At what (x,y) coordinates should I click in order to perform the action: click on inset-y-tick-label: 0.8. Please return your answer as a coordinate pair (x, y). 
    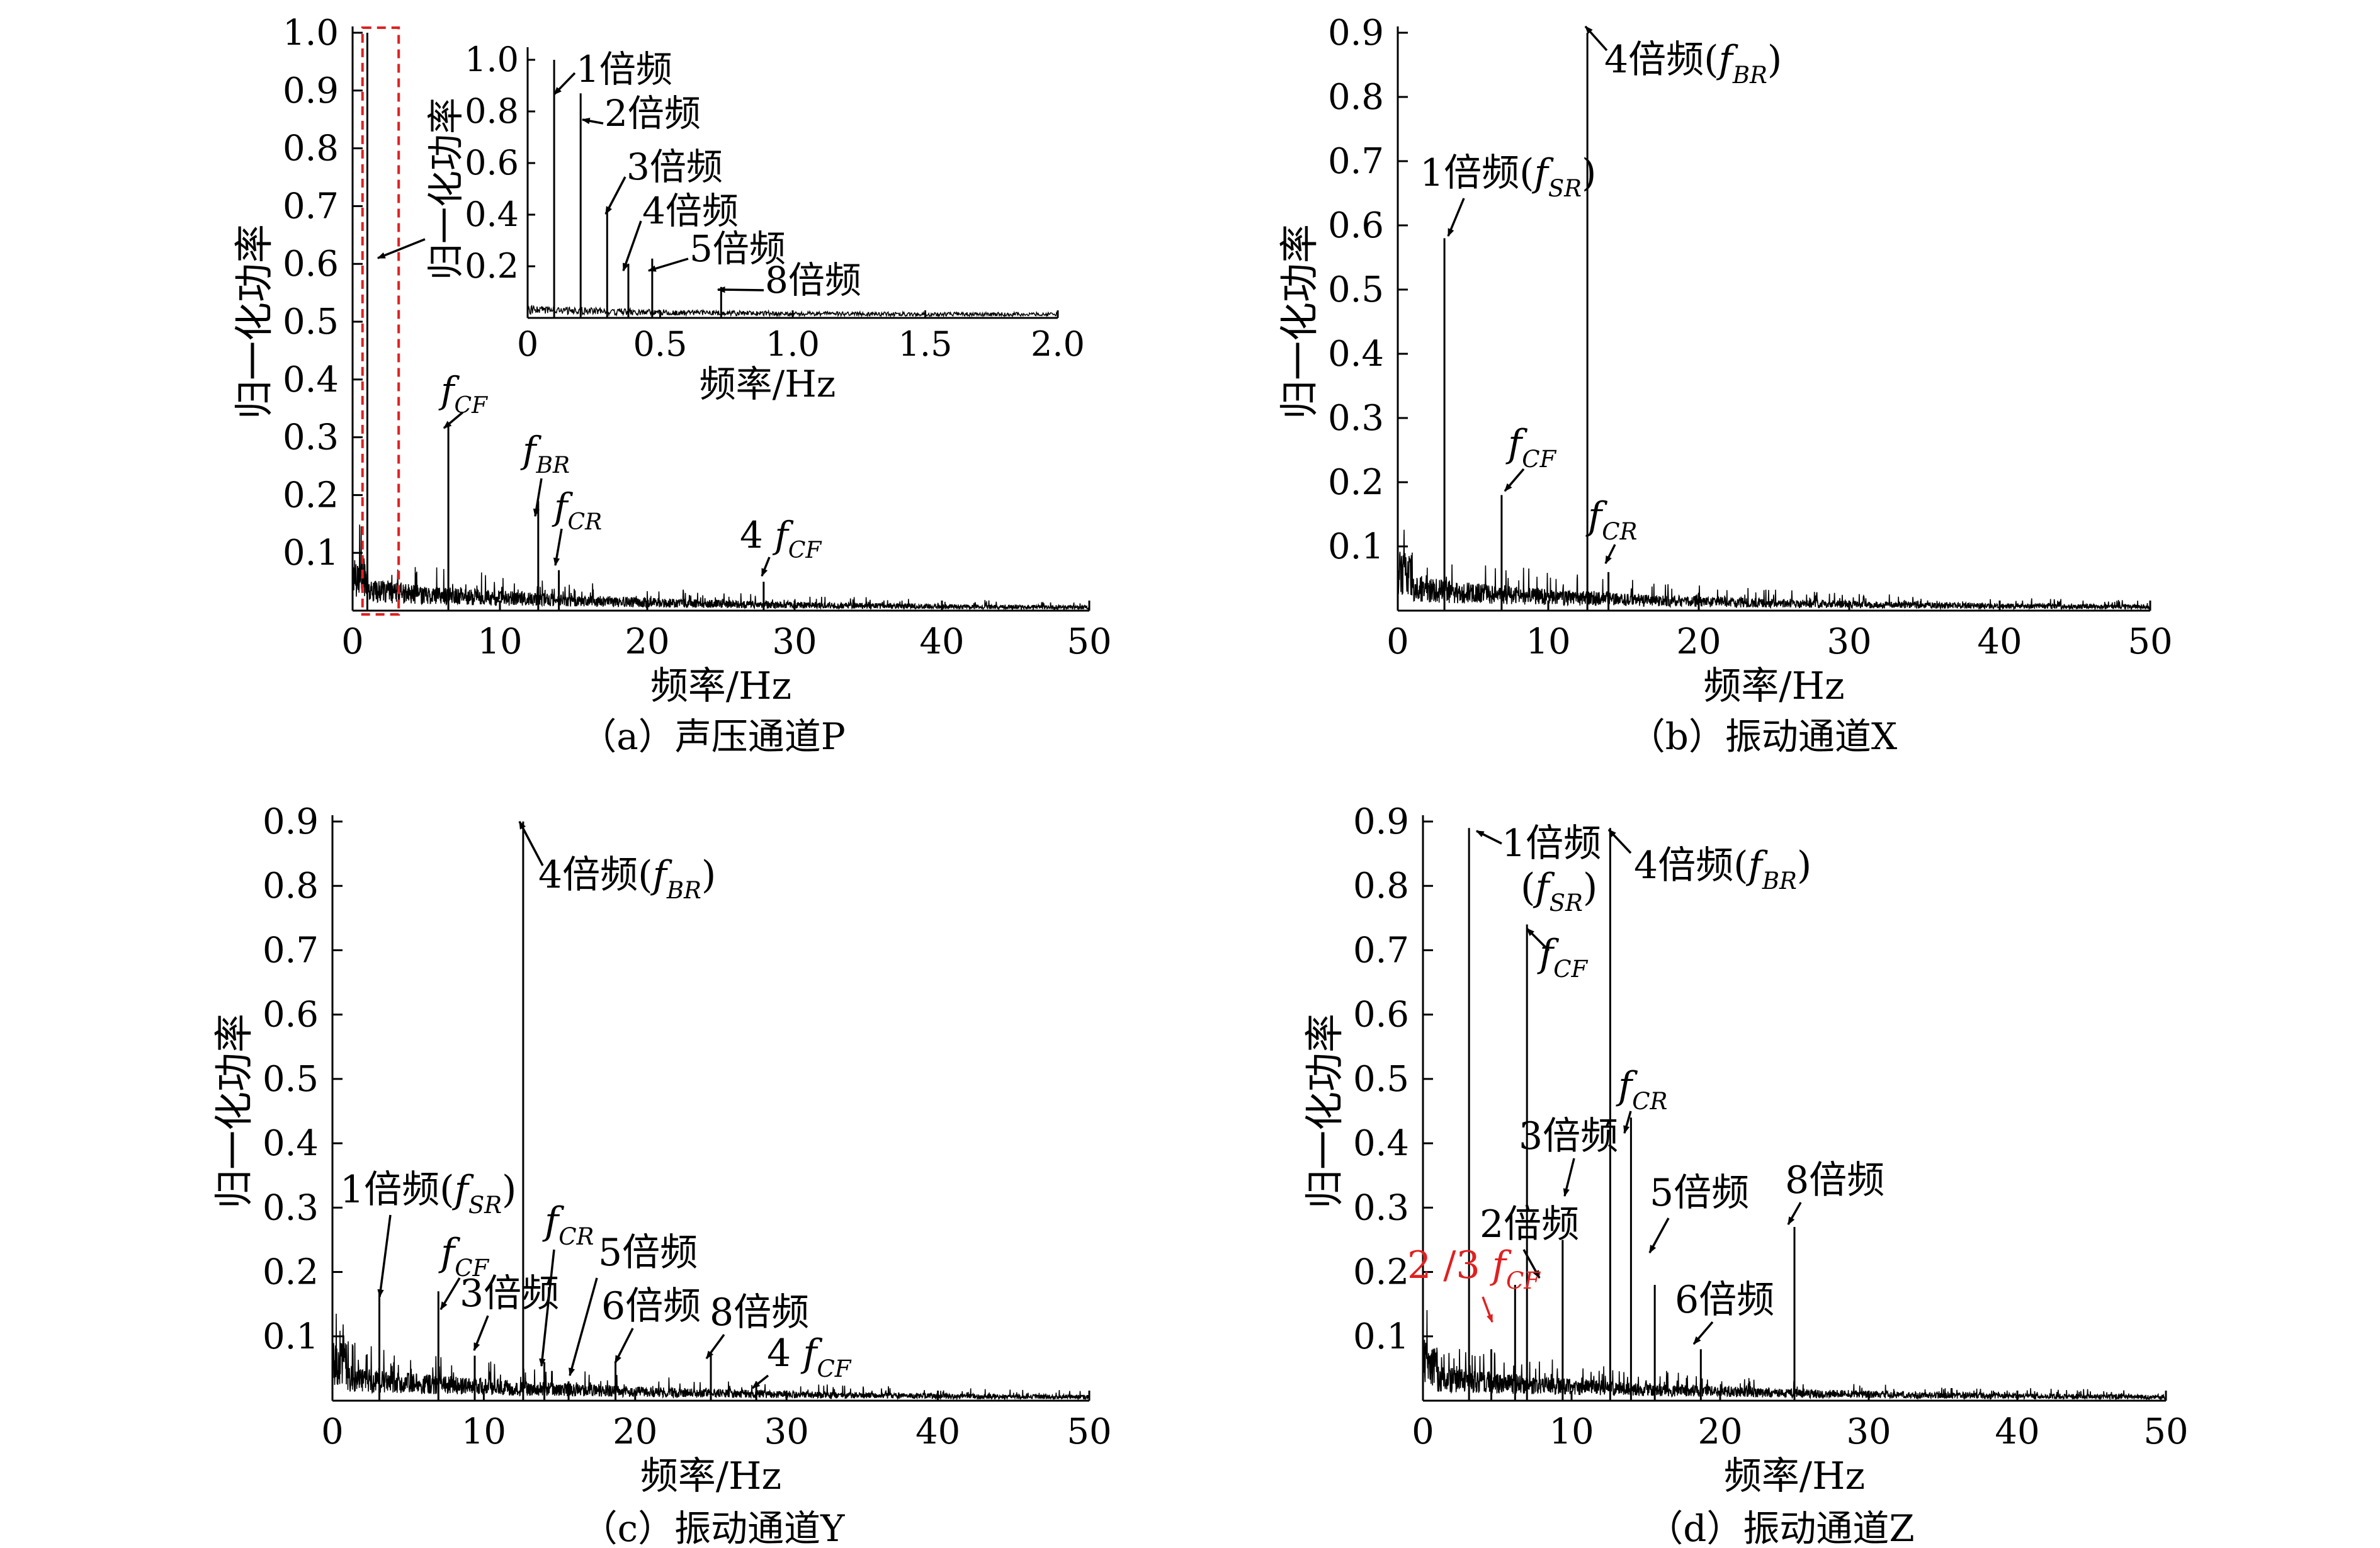
    Looking at the image, I should click on (492, 111).